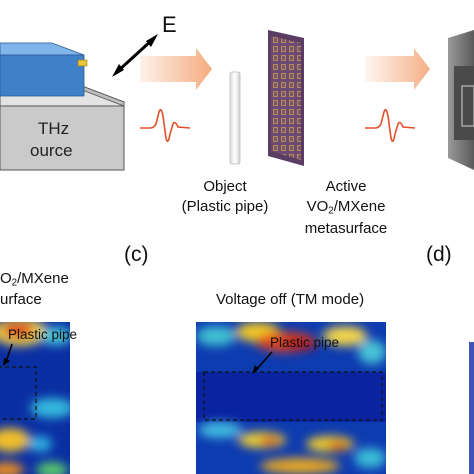 This screenshot has height=474, width=474. I want to click on source-box-front, so click(62, 138).